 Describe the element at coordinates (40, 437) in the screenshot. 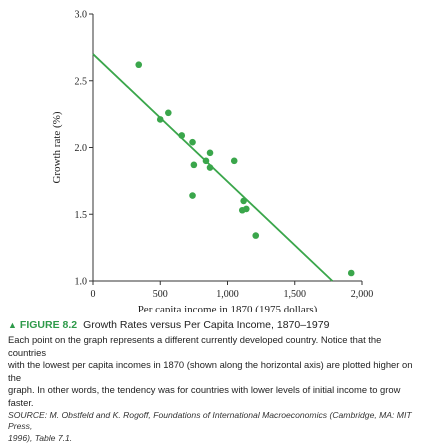

I see `source-line: 1996), Table 7.1.` at that location.